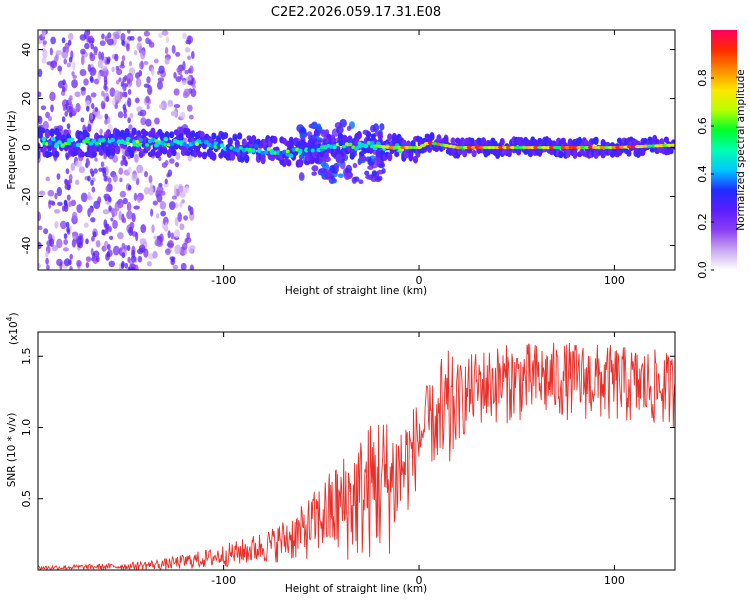 Image resolution: width=750 pixels, height=600 pixels. What do you see at coordinates (741, 149) in the screenshot?
I see `colorbar-label: Normalized spectral amplitude` at bounding box center [741, 149].